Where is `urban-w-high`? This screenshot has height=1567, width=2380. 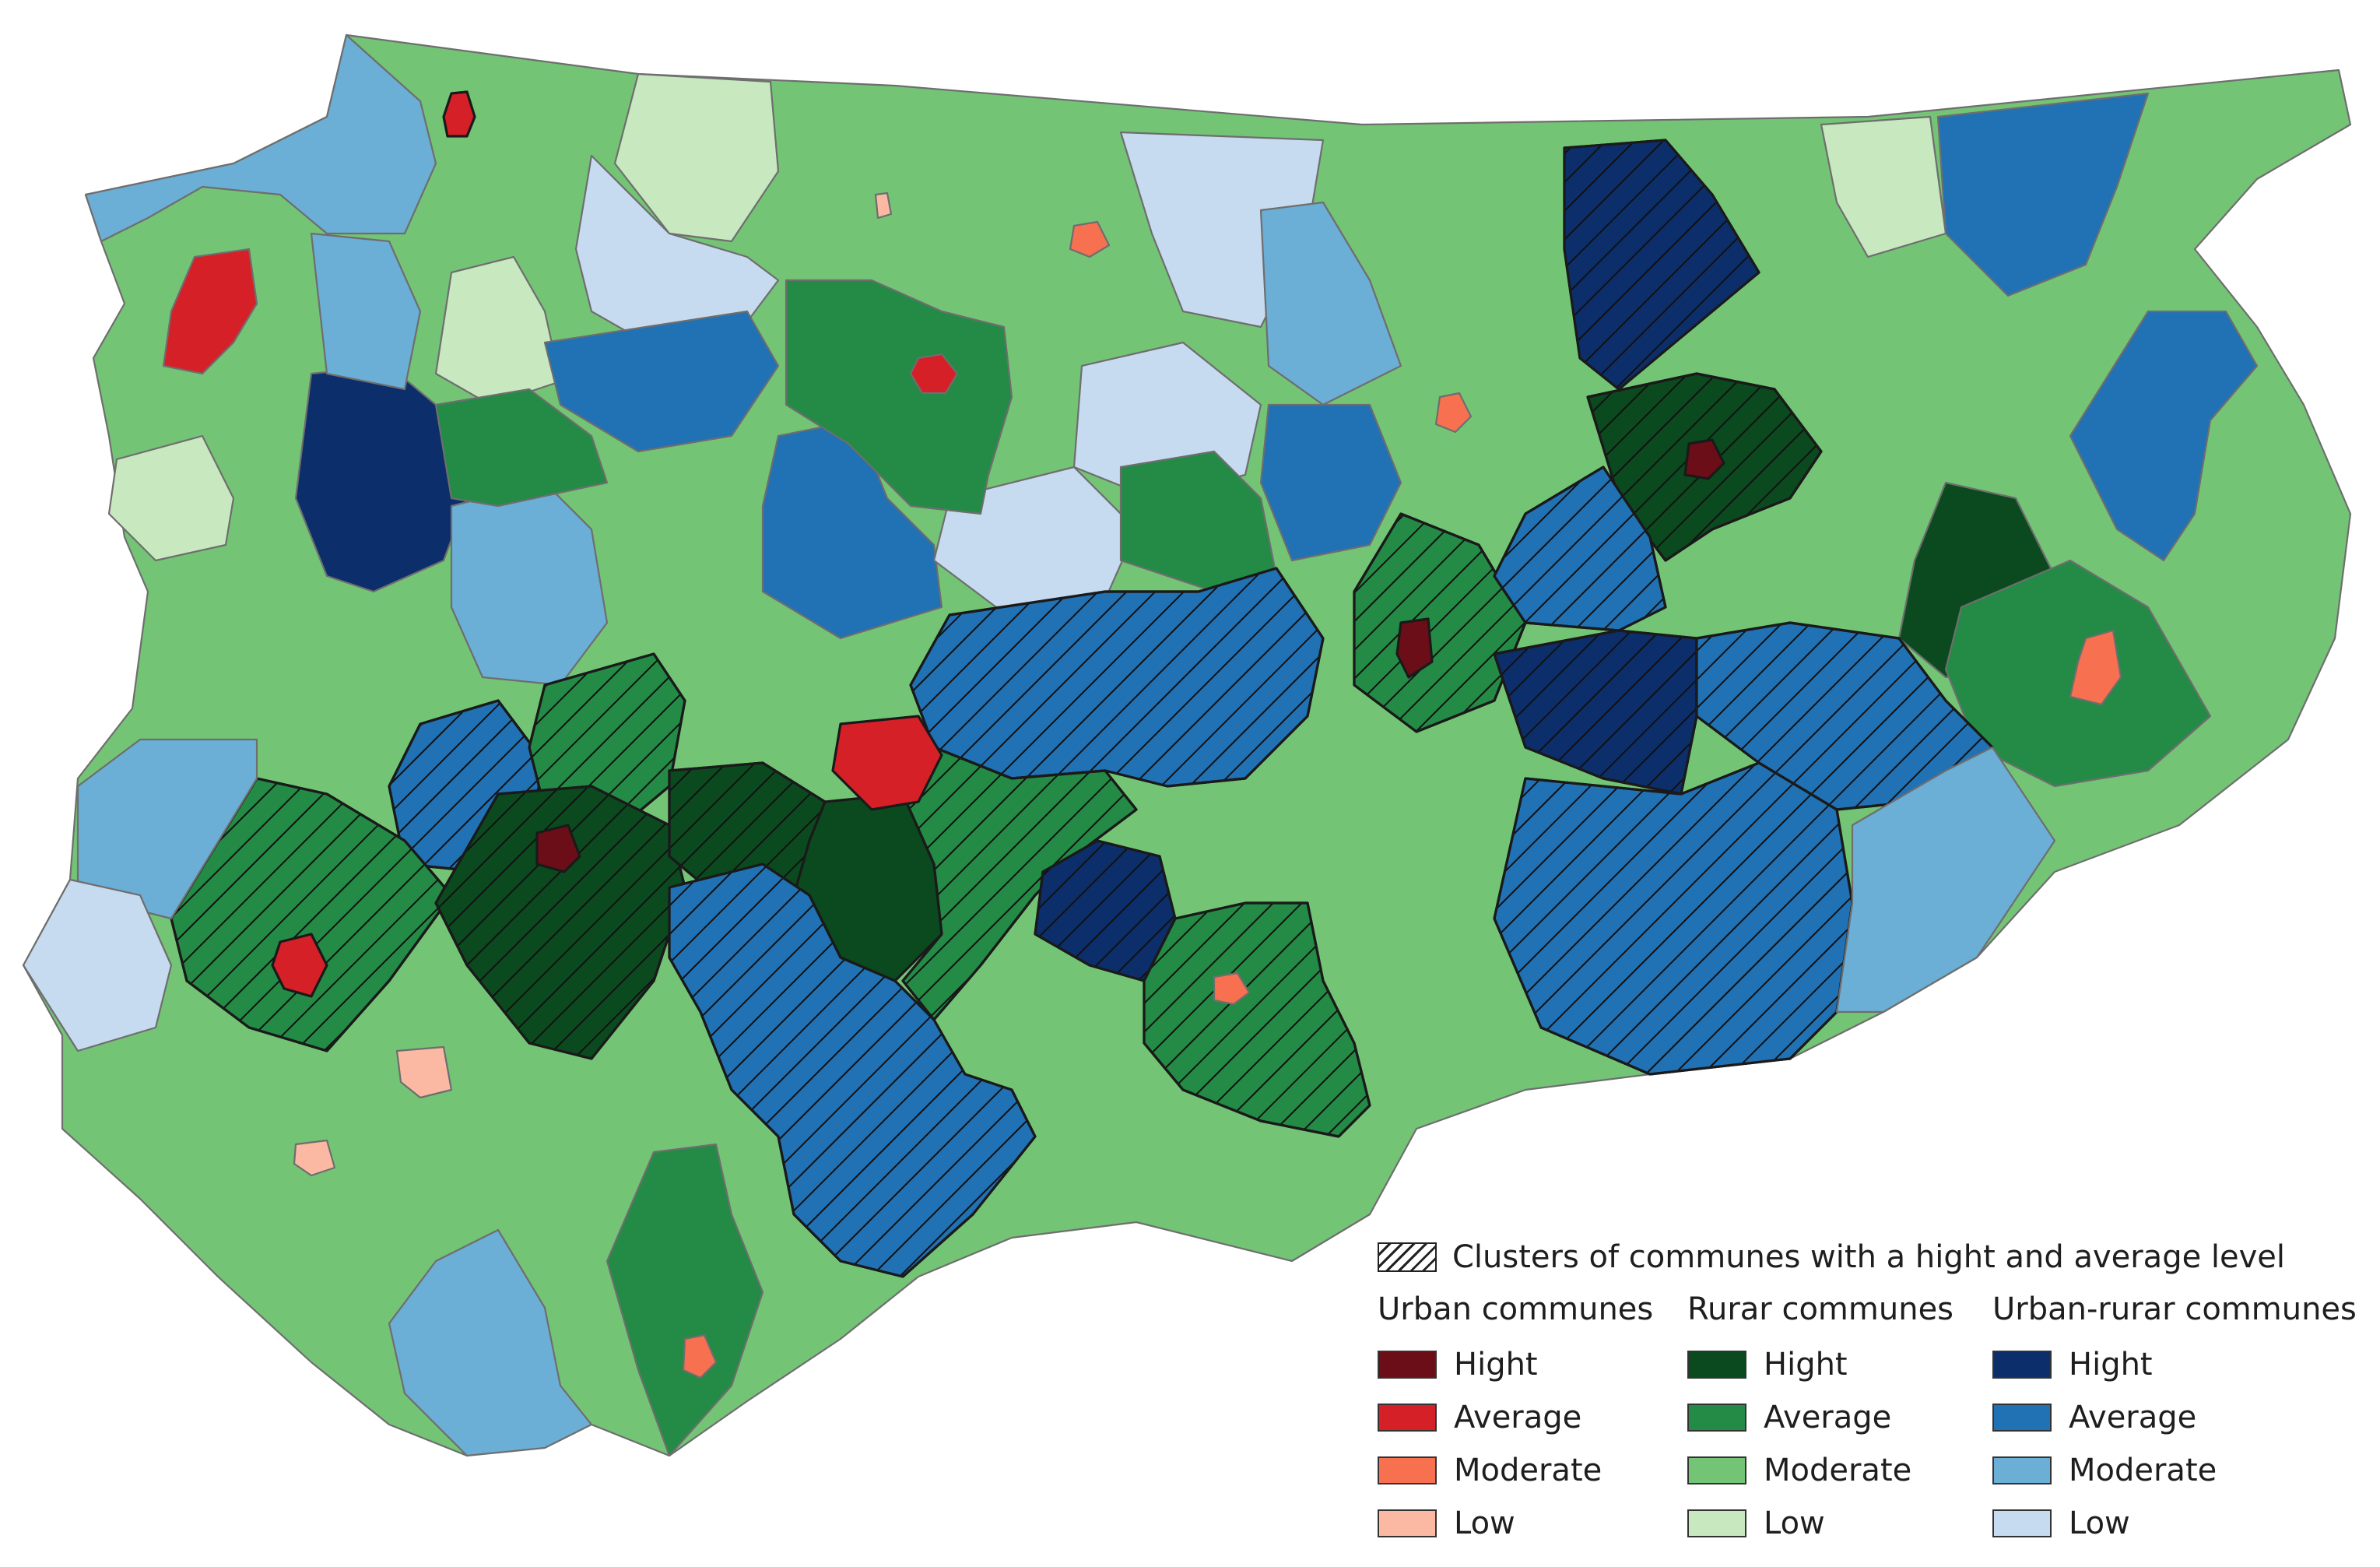
urban-w-high is located at coordinates (558, 848).